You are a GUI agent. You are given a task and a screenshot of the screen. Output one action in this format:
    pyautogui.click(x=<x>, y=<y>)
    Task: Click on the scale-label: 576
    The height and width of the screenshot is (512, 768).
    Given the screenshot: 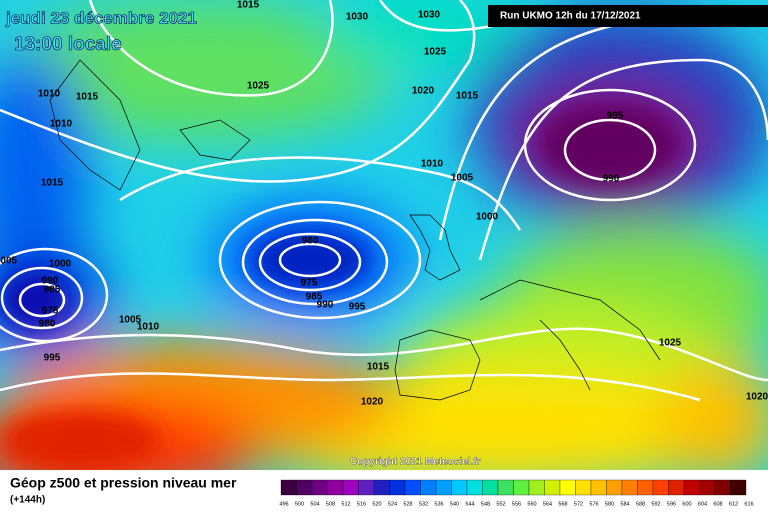 What is the action you would take?
    pyautogui.click(x=593, y=504)
    